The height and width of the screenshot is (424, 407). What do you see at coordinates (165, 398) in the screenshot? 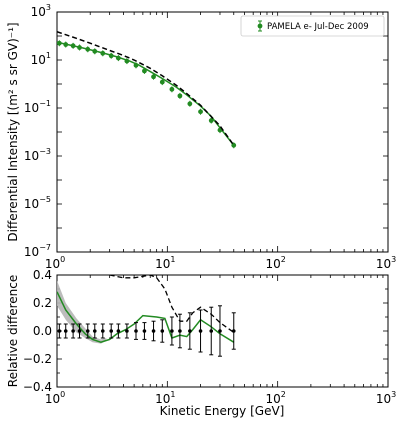
I see `bottom-x-tick-label: 10¹` at bounding box center [165, 398].